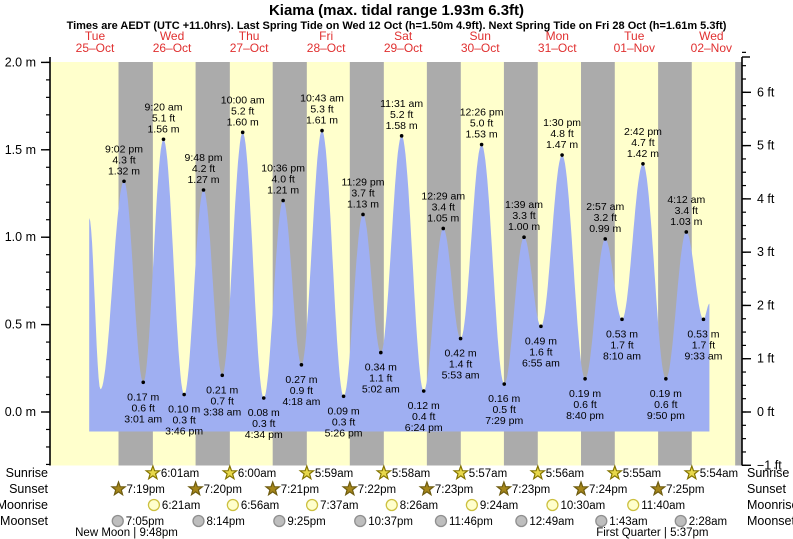 The image size is (793, 539). Describe the element at coordinates (163, 118) in the screenshot. I see `tide-high-ft-label: 5.1 ft` at that location.